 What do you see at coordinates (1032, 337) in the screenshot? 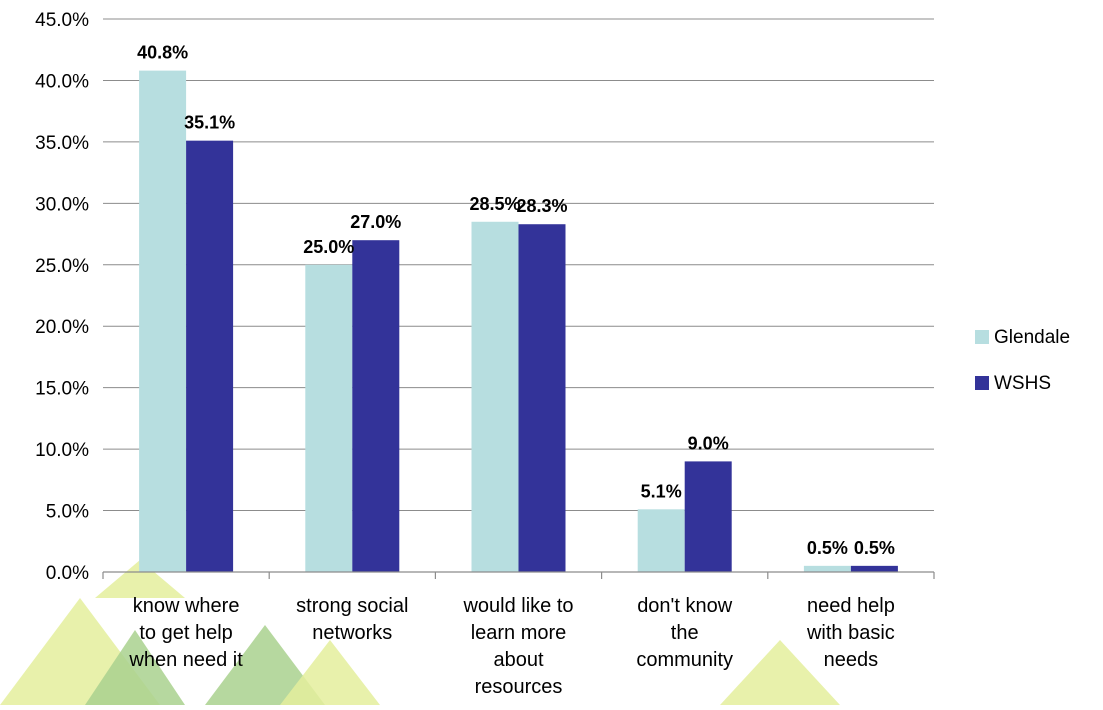
I see `legend-label: Glendale` at bounding box center [1032, 337].